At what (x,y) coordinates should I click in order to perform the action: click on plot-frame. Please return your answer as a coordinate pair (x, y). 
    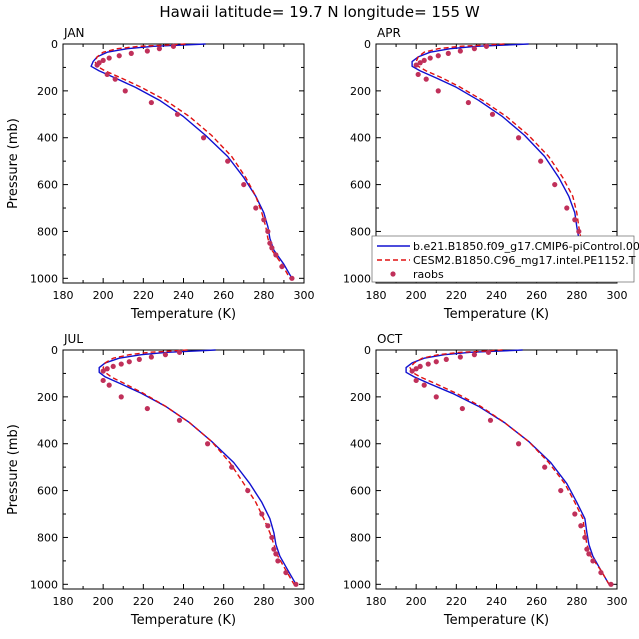
    Looking at the image, I should click on (496, 469).